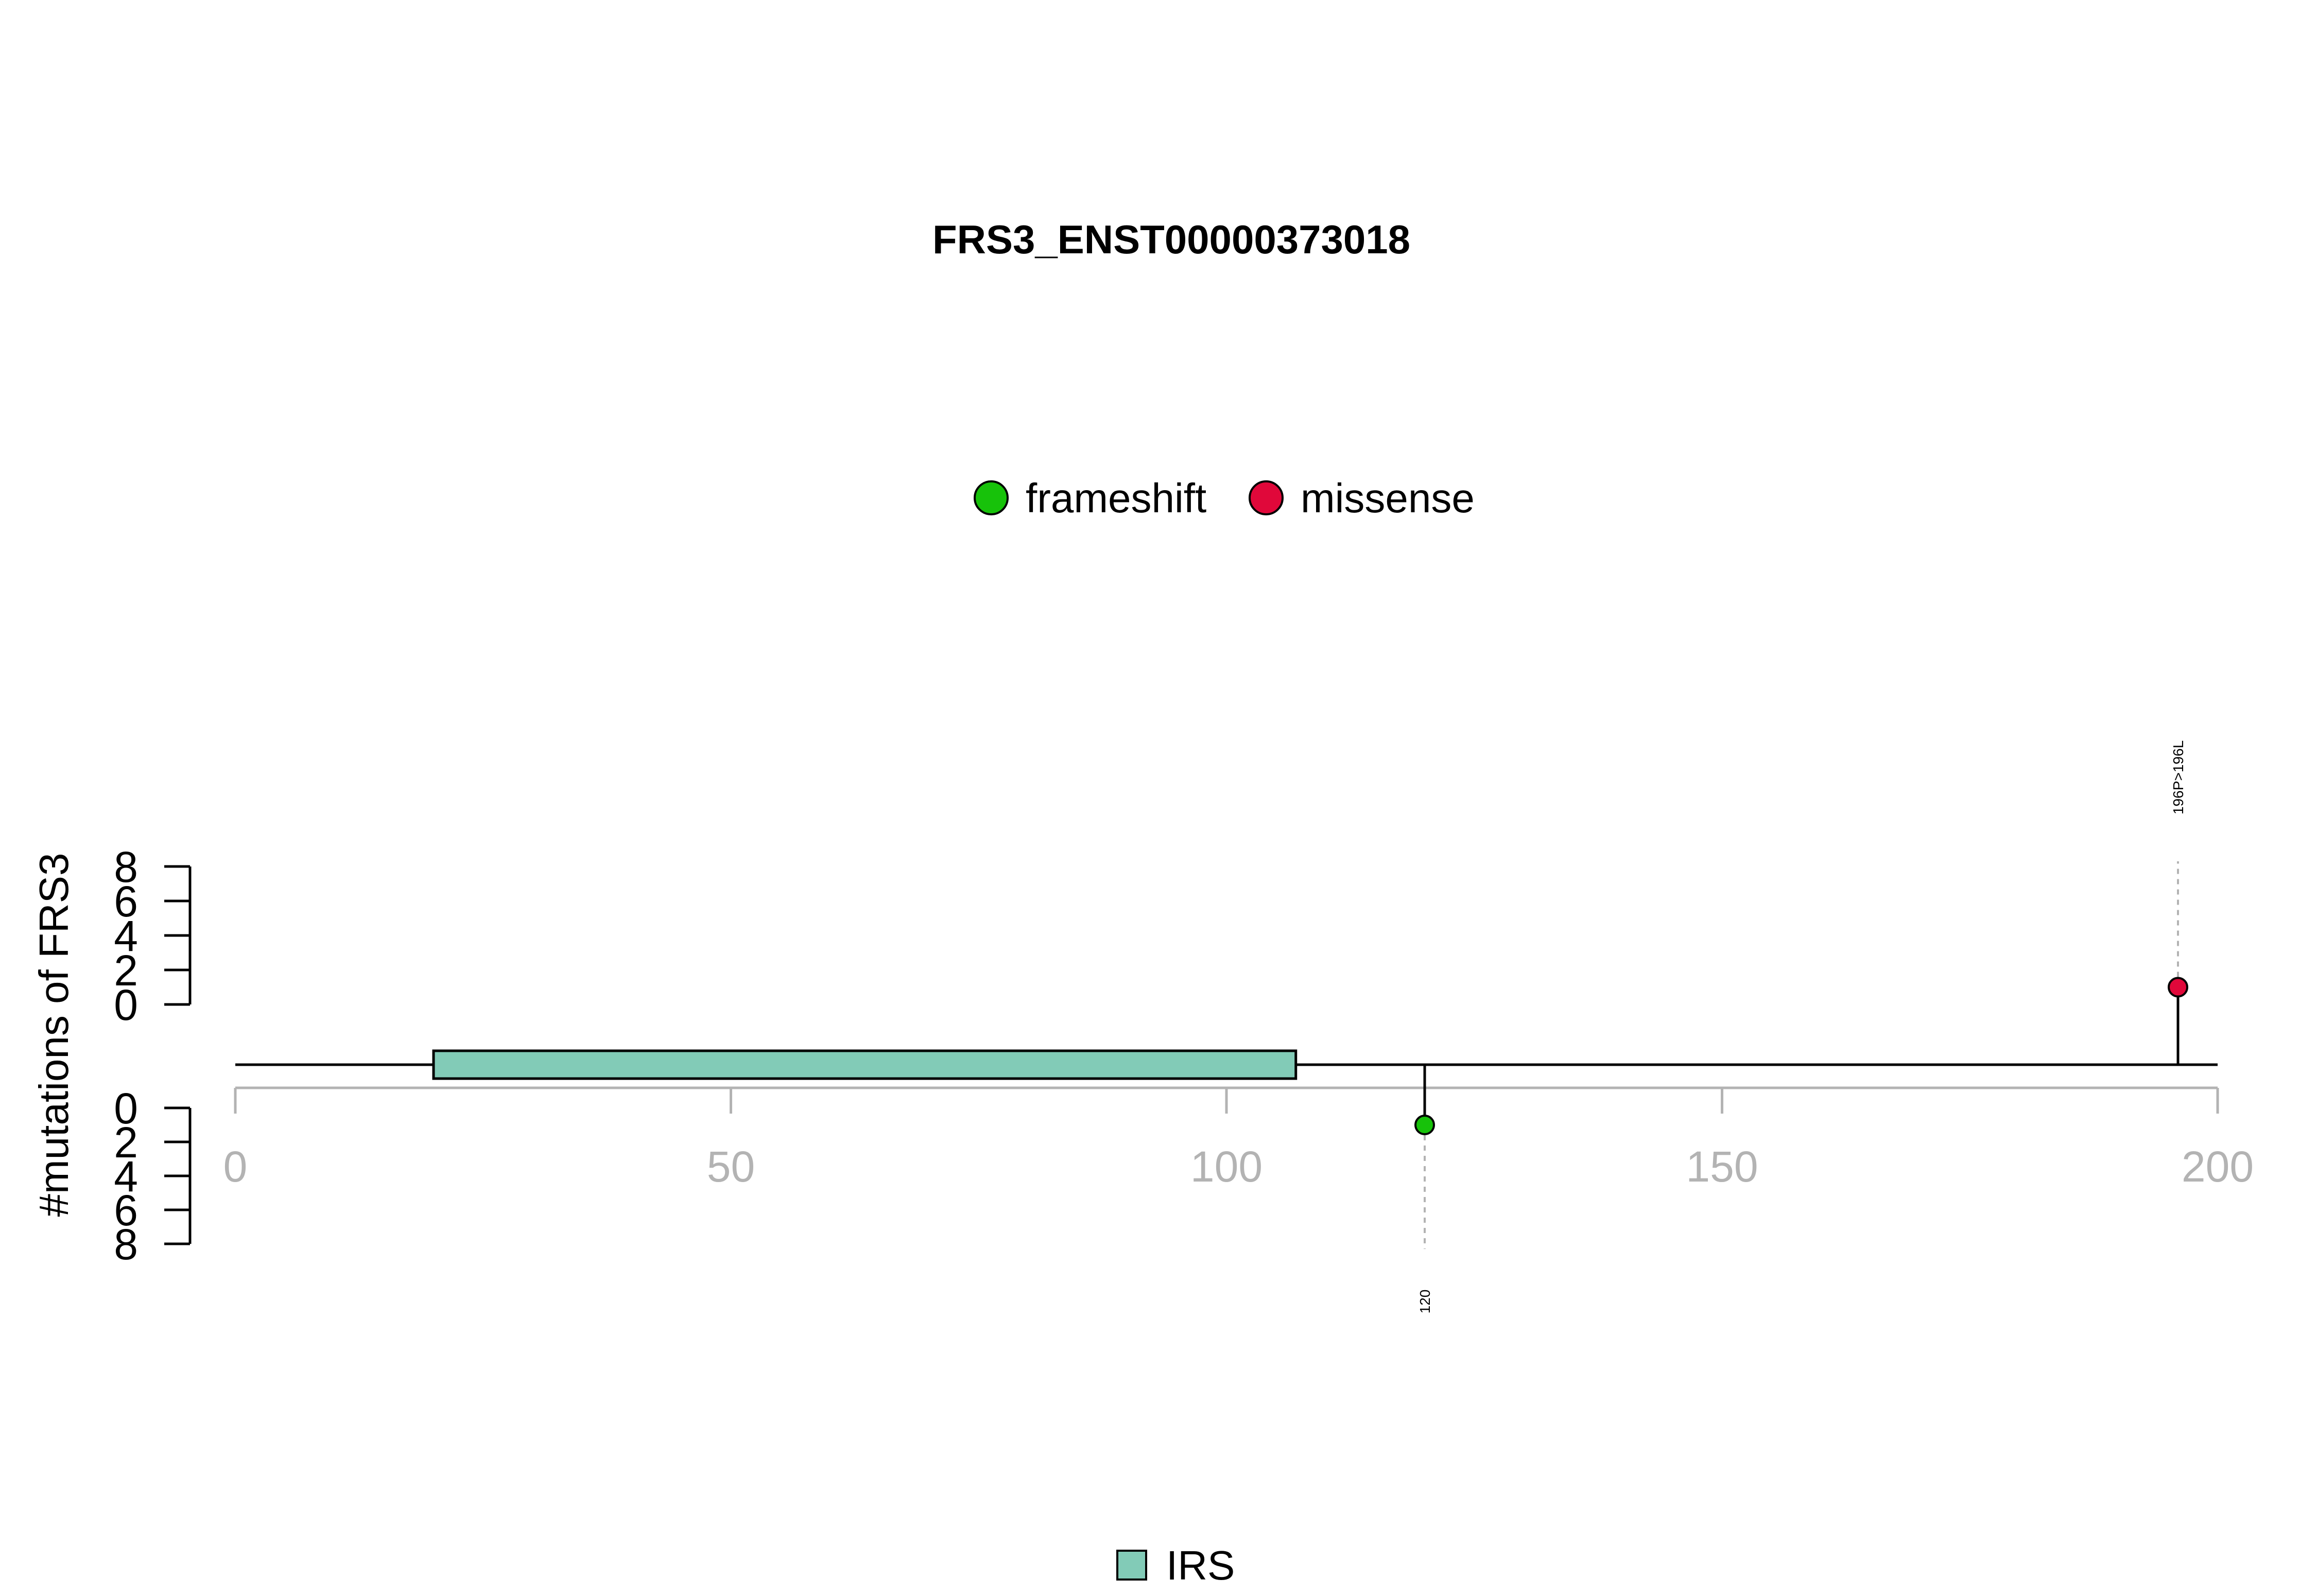  What do you see at coordinates (1171, 240) in the screenshot?
I see `chart-title: FRS3_ENST00000373018` at bounding box center [1171, 240].